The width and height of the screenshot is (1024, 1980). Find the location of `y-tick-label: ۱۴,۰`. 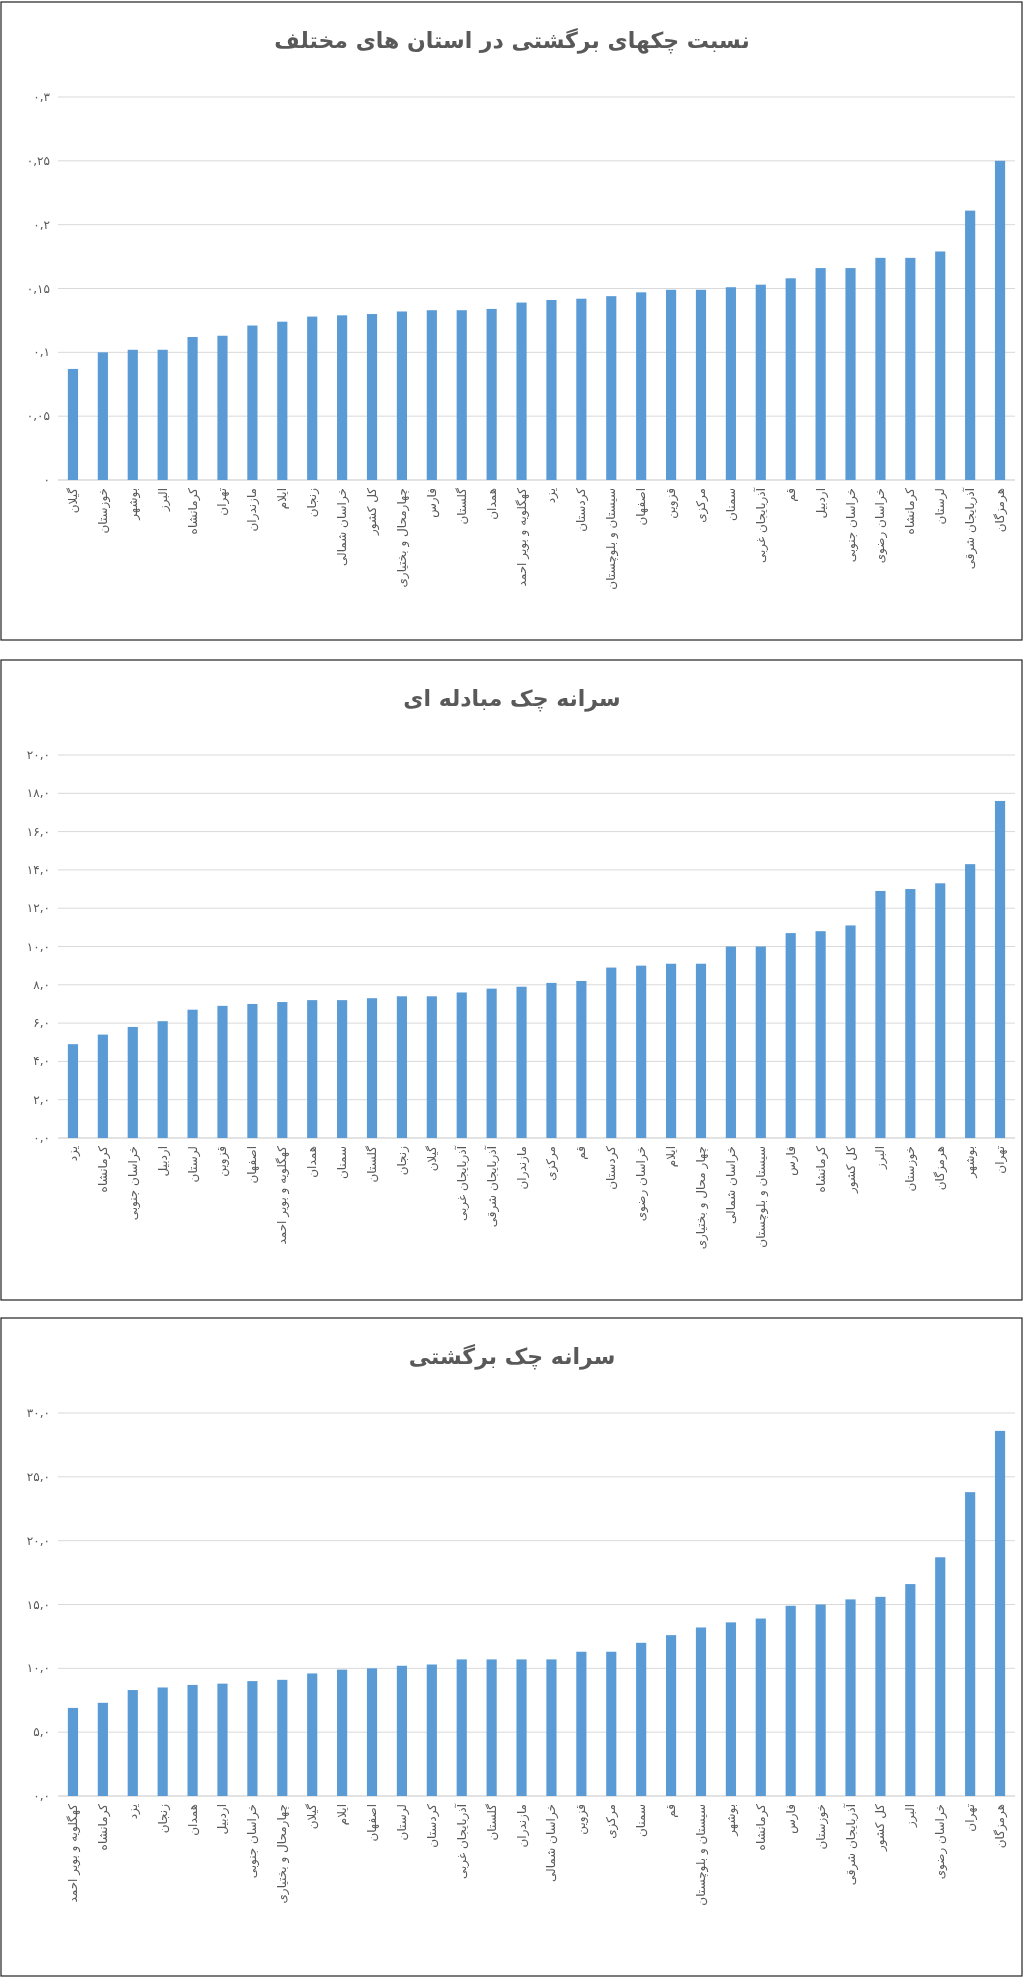

y-tick-label: ۱۴,۰ is located at coordinates (38, 869).